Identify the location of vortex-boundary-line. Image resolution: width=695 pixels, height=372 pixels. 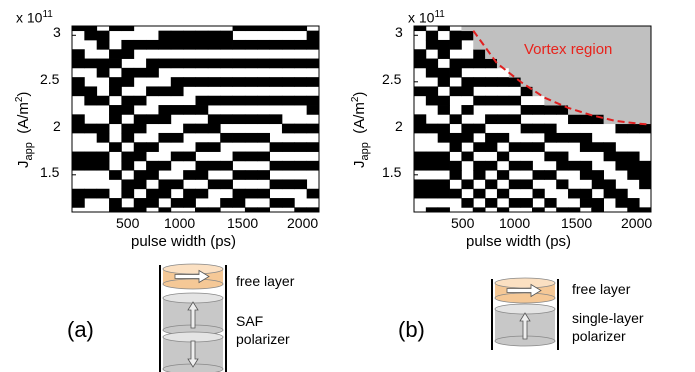
(562, 78).